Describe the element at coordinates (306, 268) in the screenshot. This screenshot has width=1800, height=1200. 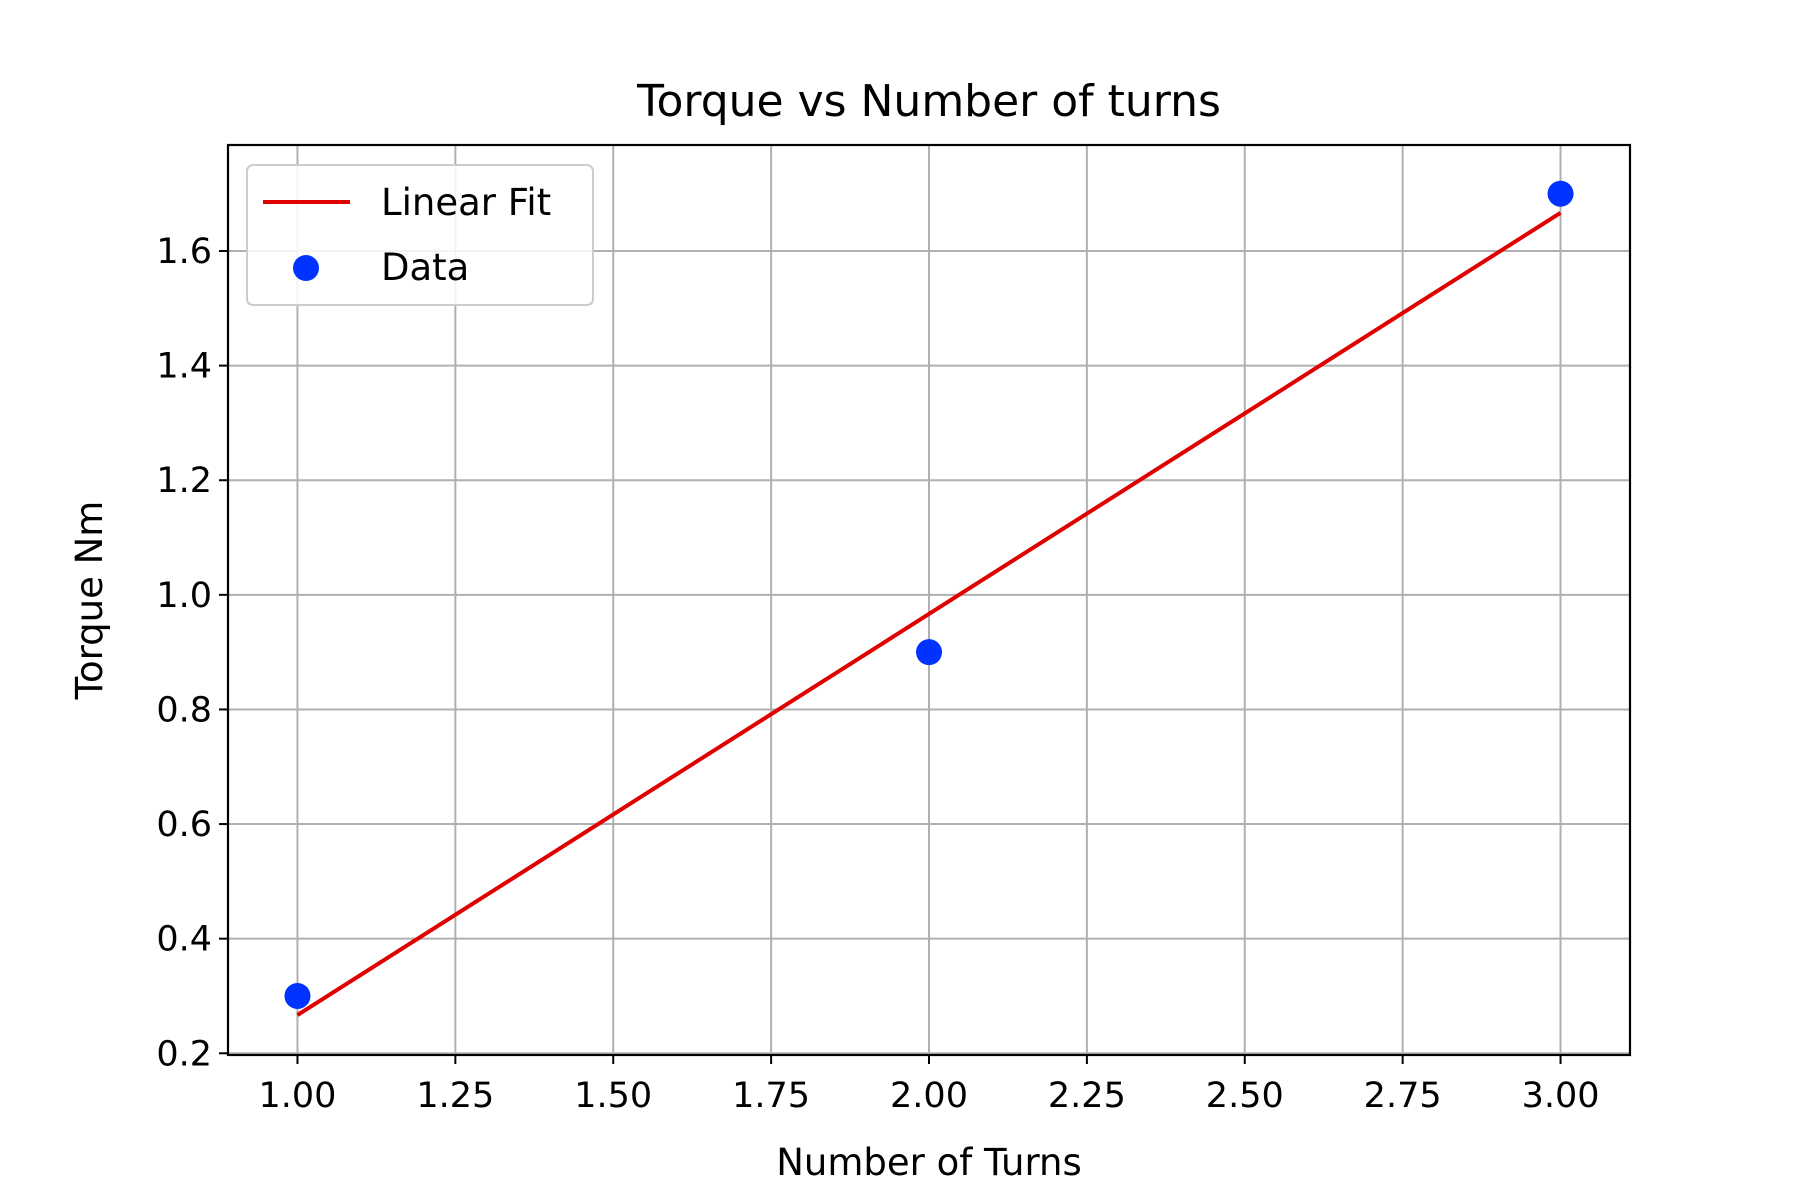
I see `legend-swatch-data` at that location.